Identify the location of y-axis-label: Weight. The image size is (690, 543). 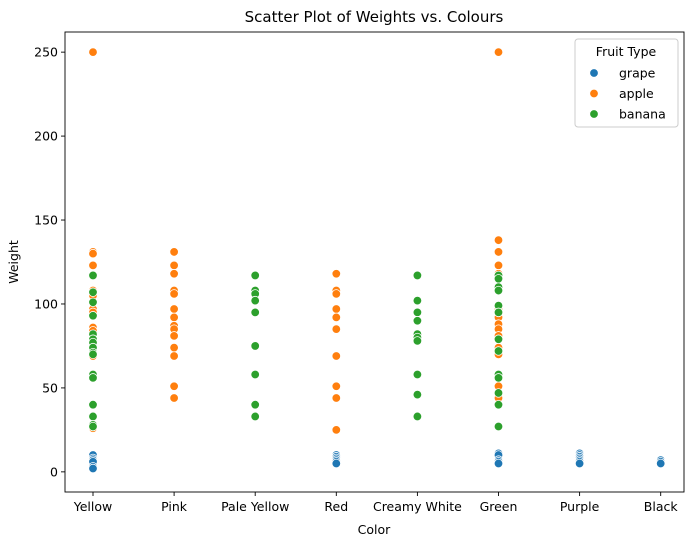
(13, 262).